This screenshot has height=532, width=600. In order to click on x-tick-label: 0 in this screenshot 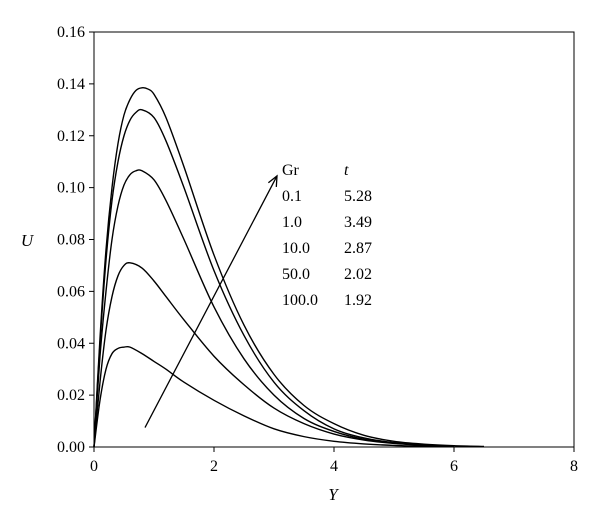, I will do `click(94, 466)`.